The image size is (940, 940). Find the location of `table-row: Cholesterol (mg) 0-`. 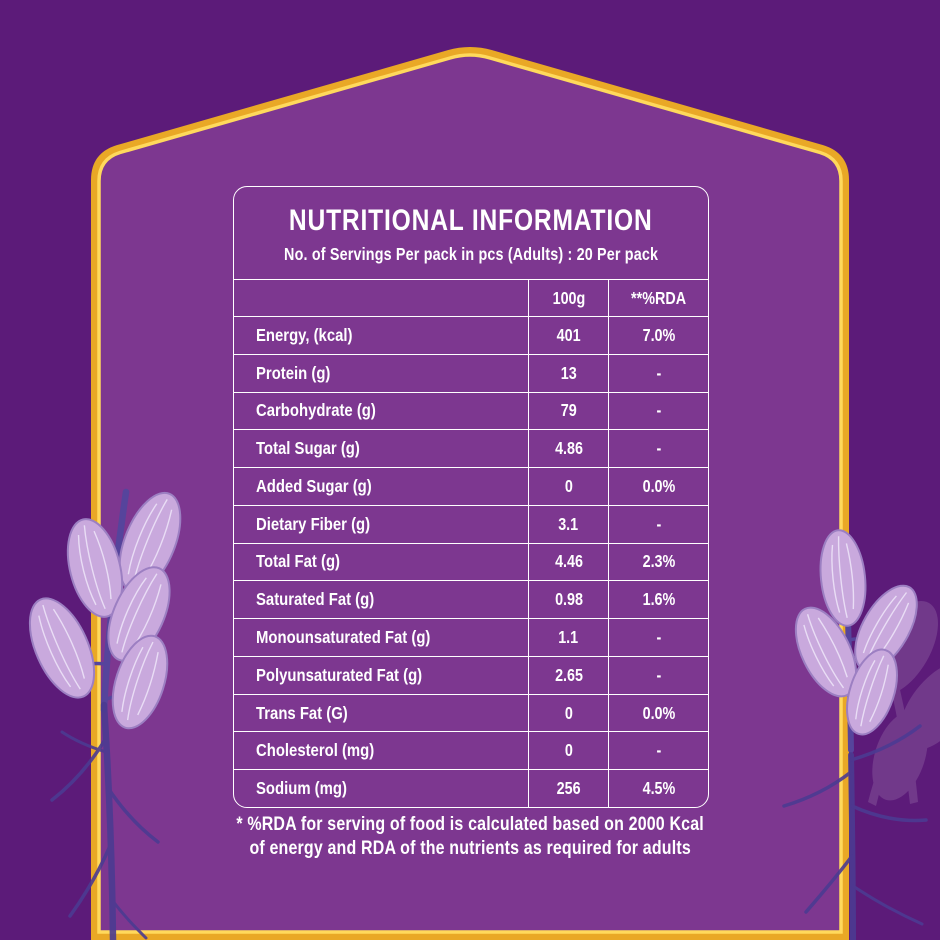

table-row: Cholesterol (mg) 0- is located at coordinates (471, 751).